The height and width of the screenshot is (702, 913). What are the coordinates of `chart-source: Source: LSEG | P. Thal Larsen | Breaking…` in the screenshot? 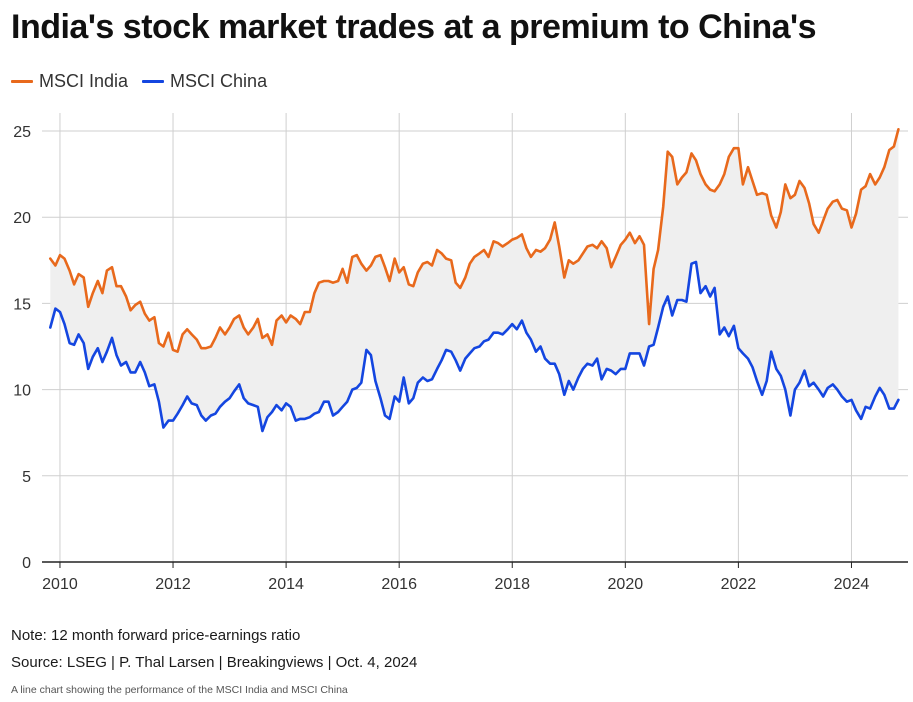 It's located at (214, 662).